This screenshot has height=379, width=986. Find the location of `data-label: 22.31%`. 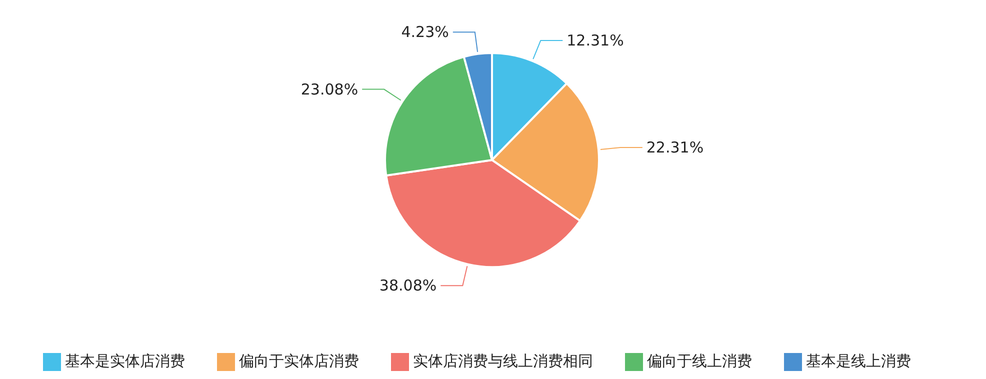

data-label: 22.31% is located at coordinates (675, 147).